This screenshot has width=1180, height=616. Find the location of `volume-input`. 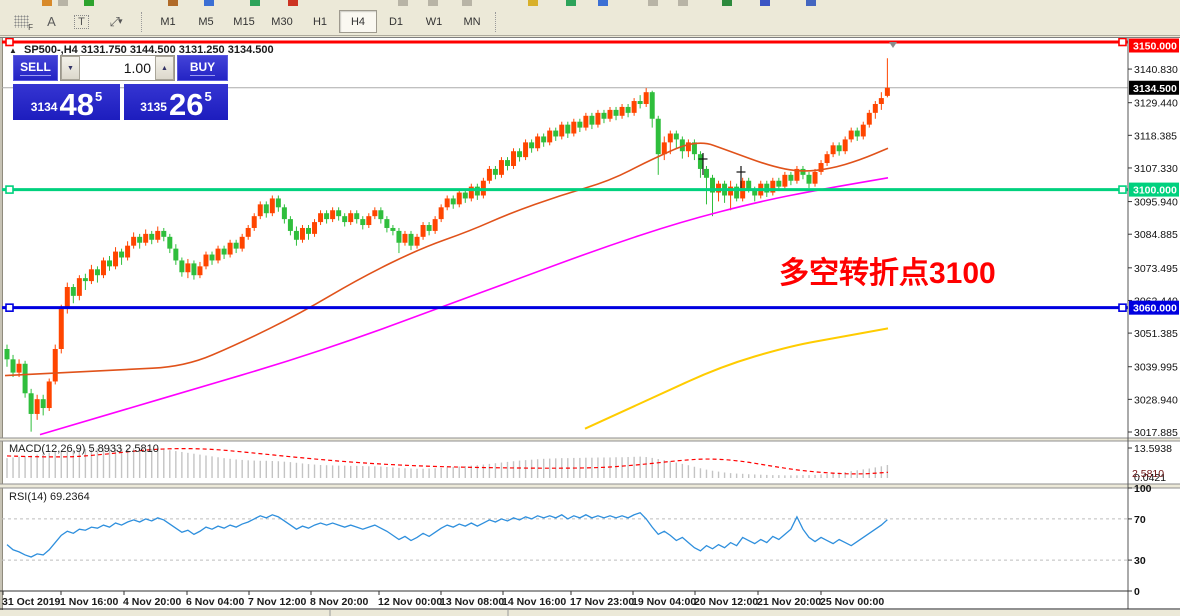

volume-input is located at coordinates (117, 68).